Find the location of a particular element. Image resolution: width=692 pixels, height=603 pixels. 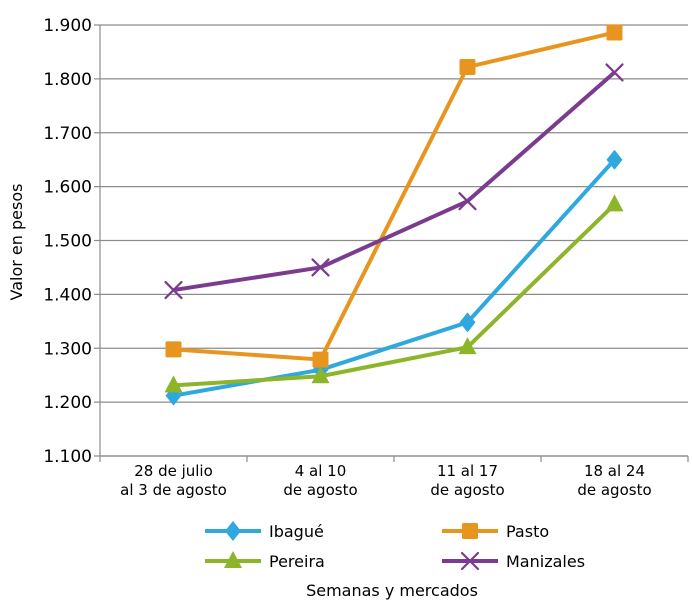

y-tick-label: 1.600 is located at coordinates (67, 188).